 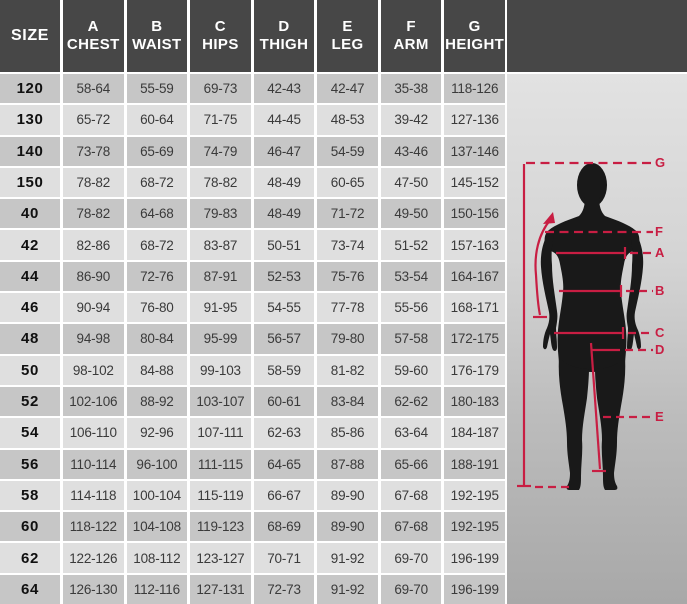 I want to click on figure-label-f: F, so click(x=659, y=231).